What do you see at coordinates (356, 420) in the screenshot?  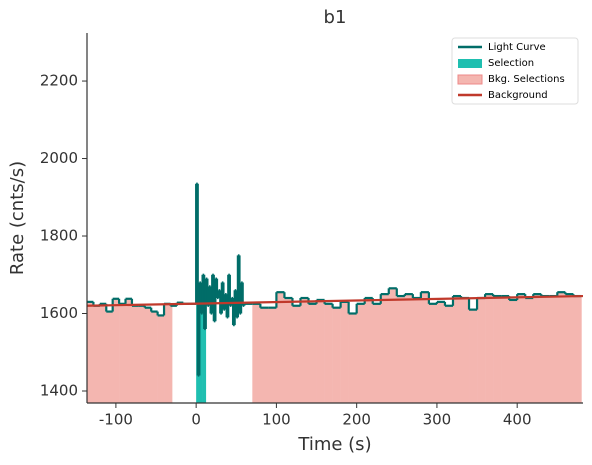 I see `x-tick-label: 200` at bounding box center [356, 420].